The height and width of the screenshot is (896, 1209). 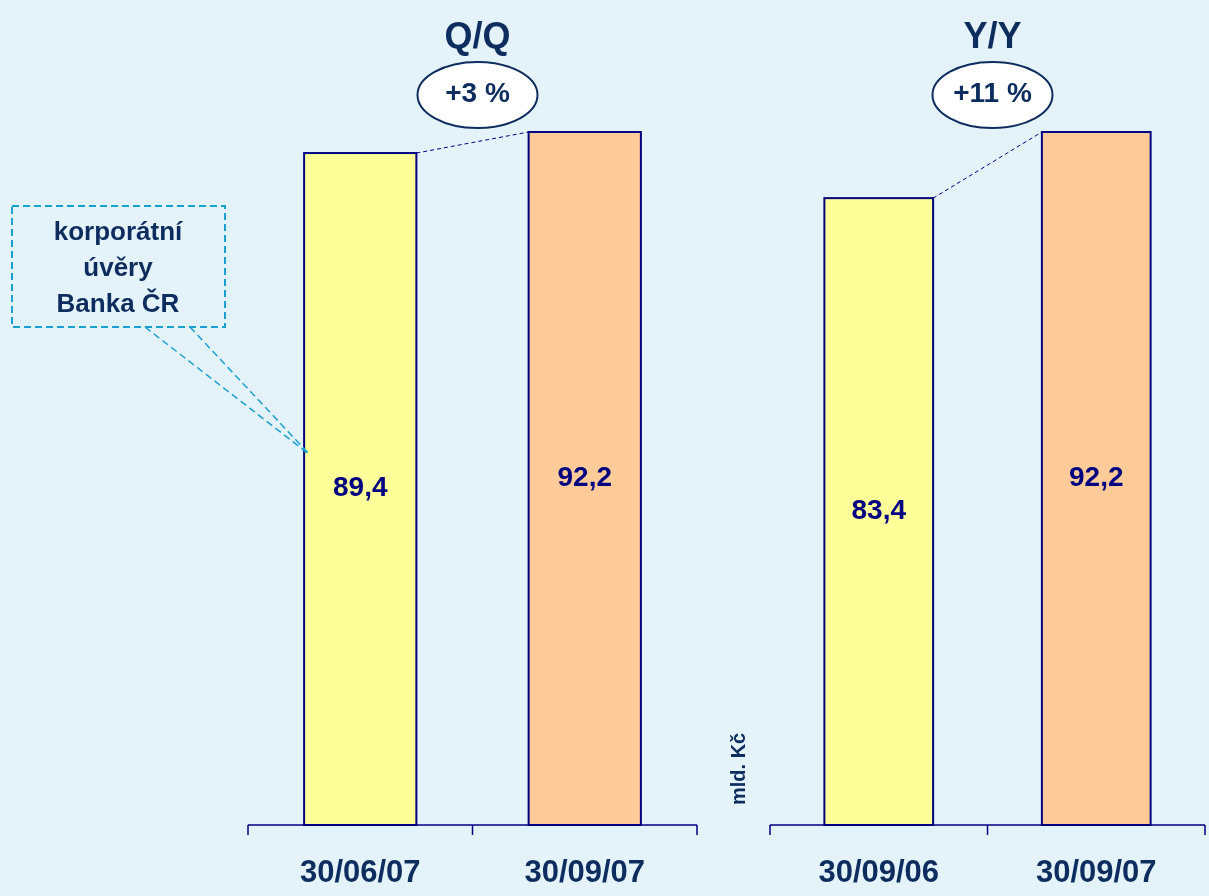 I want to click on chart-title: Y/Y, so click(x=992, y=35).